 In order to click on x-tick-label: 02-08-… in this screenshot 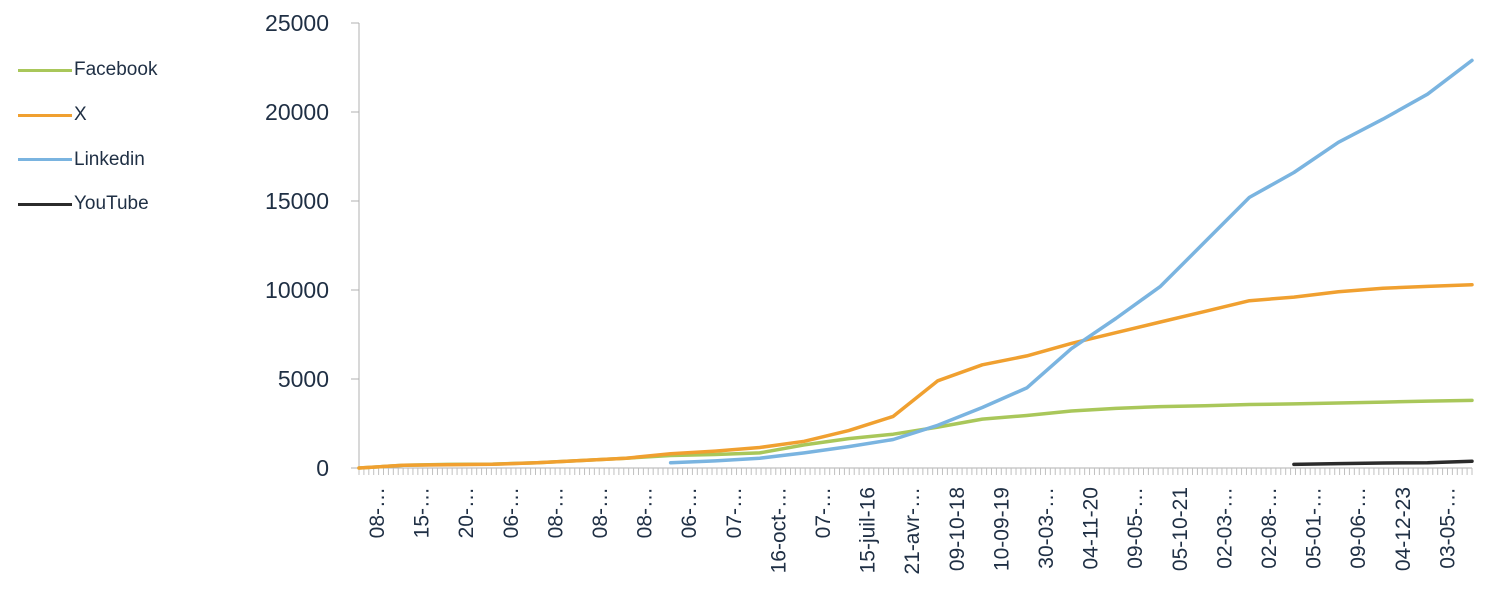, I will do `click(1269, 528)`.